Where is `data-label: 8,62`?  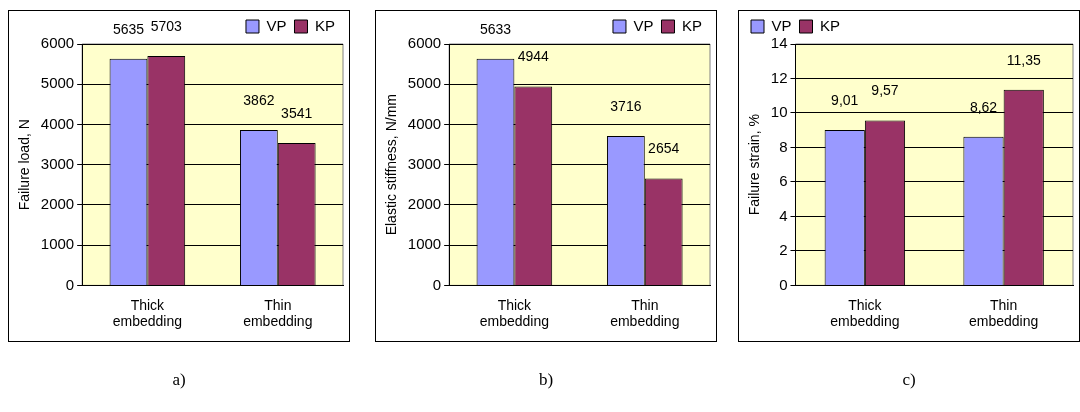 data-label: 8,62 is located at coordinates (983, 106).